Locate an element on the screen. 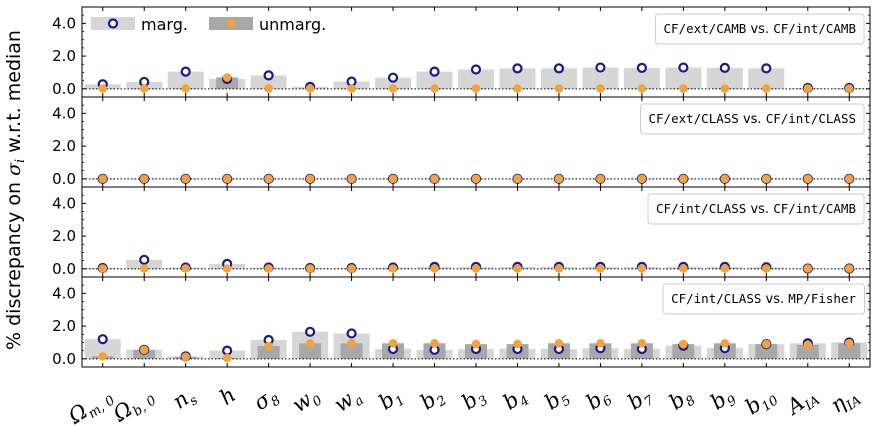  x-tick-label: b10 is located at coordinates (761, 402).